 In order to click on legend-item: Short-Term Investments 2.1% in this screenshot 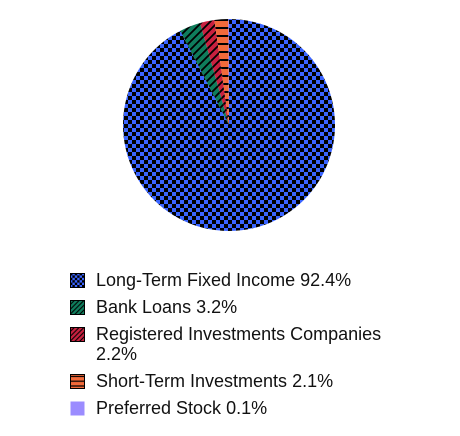, I will do `click(243, 381)`.